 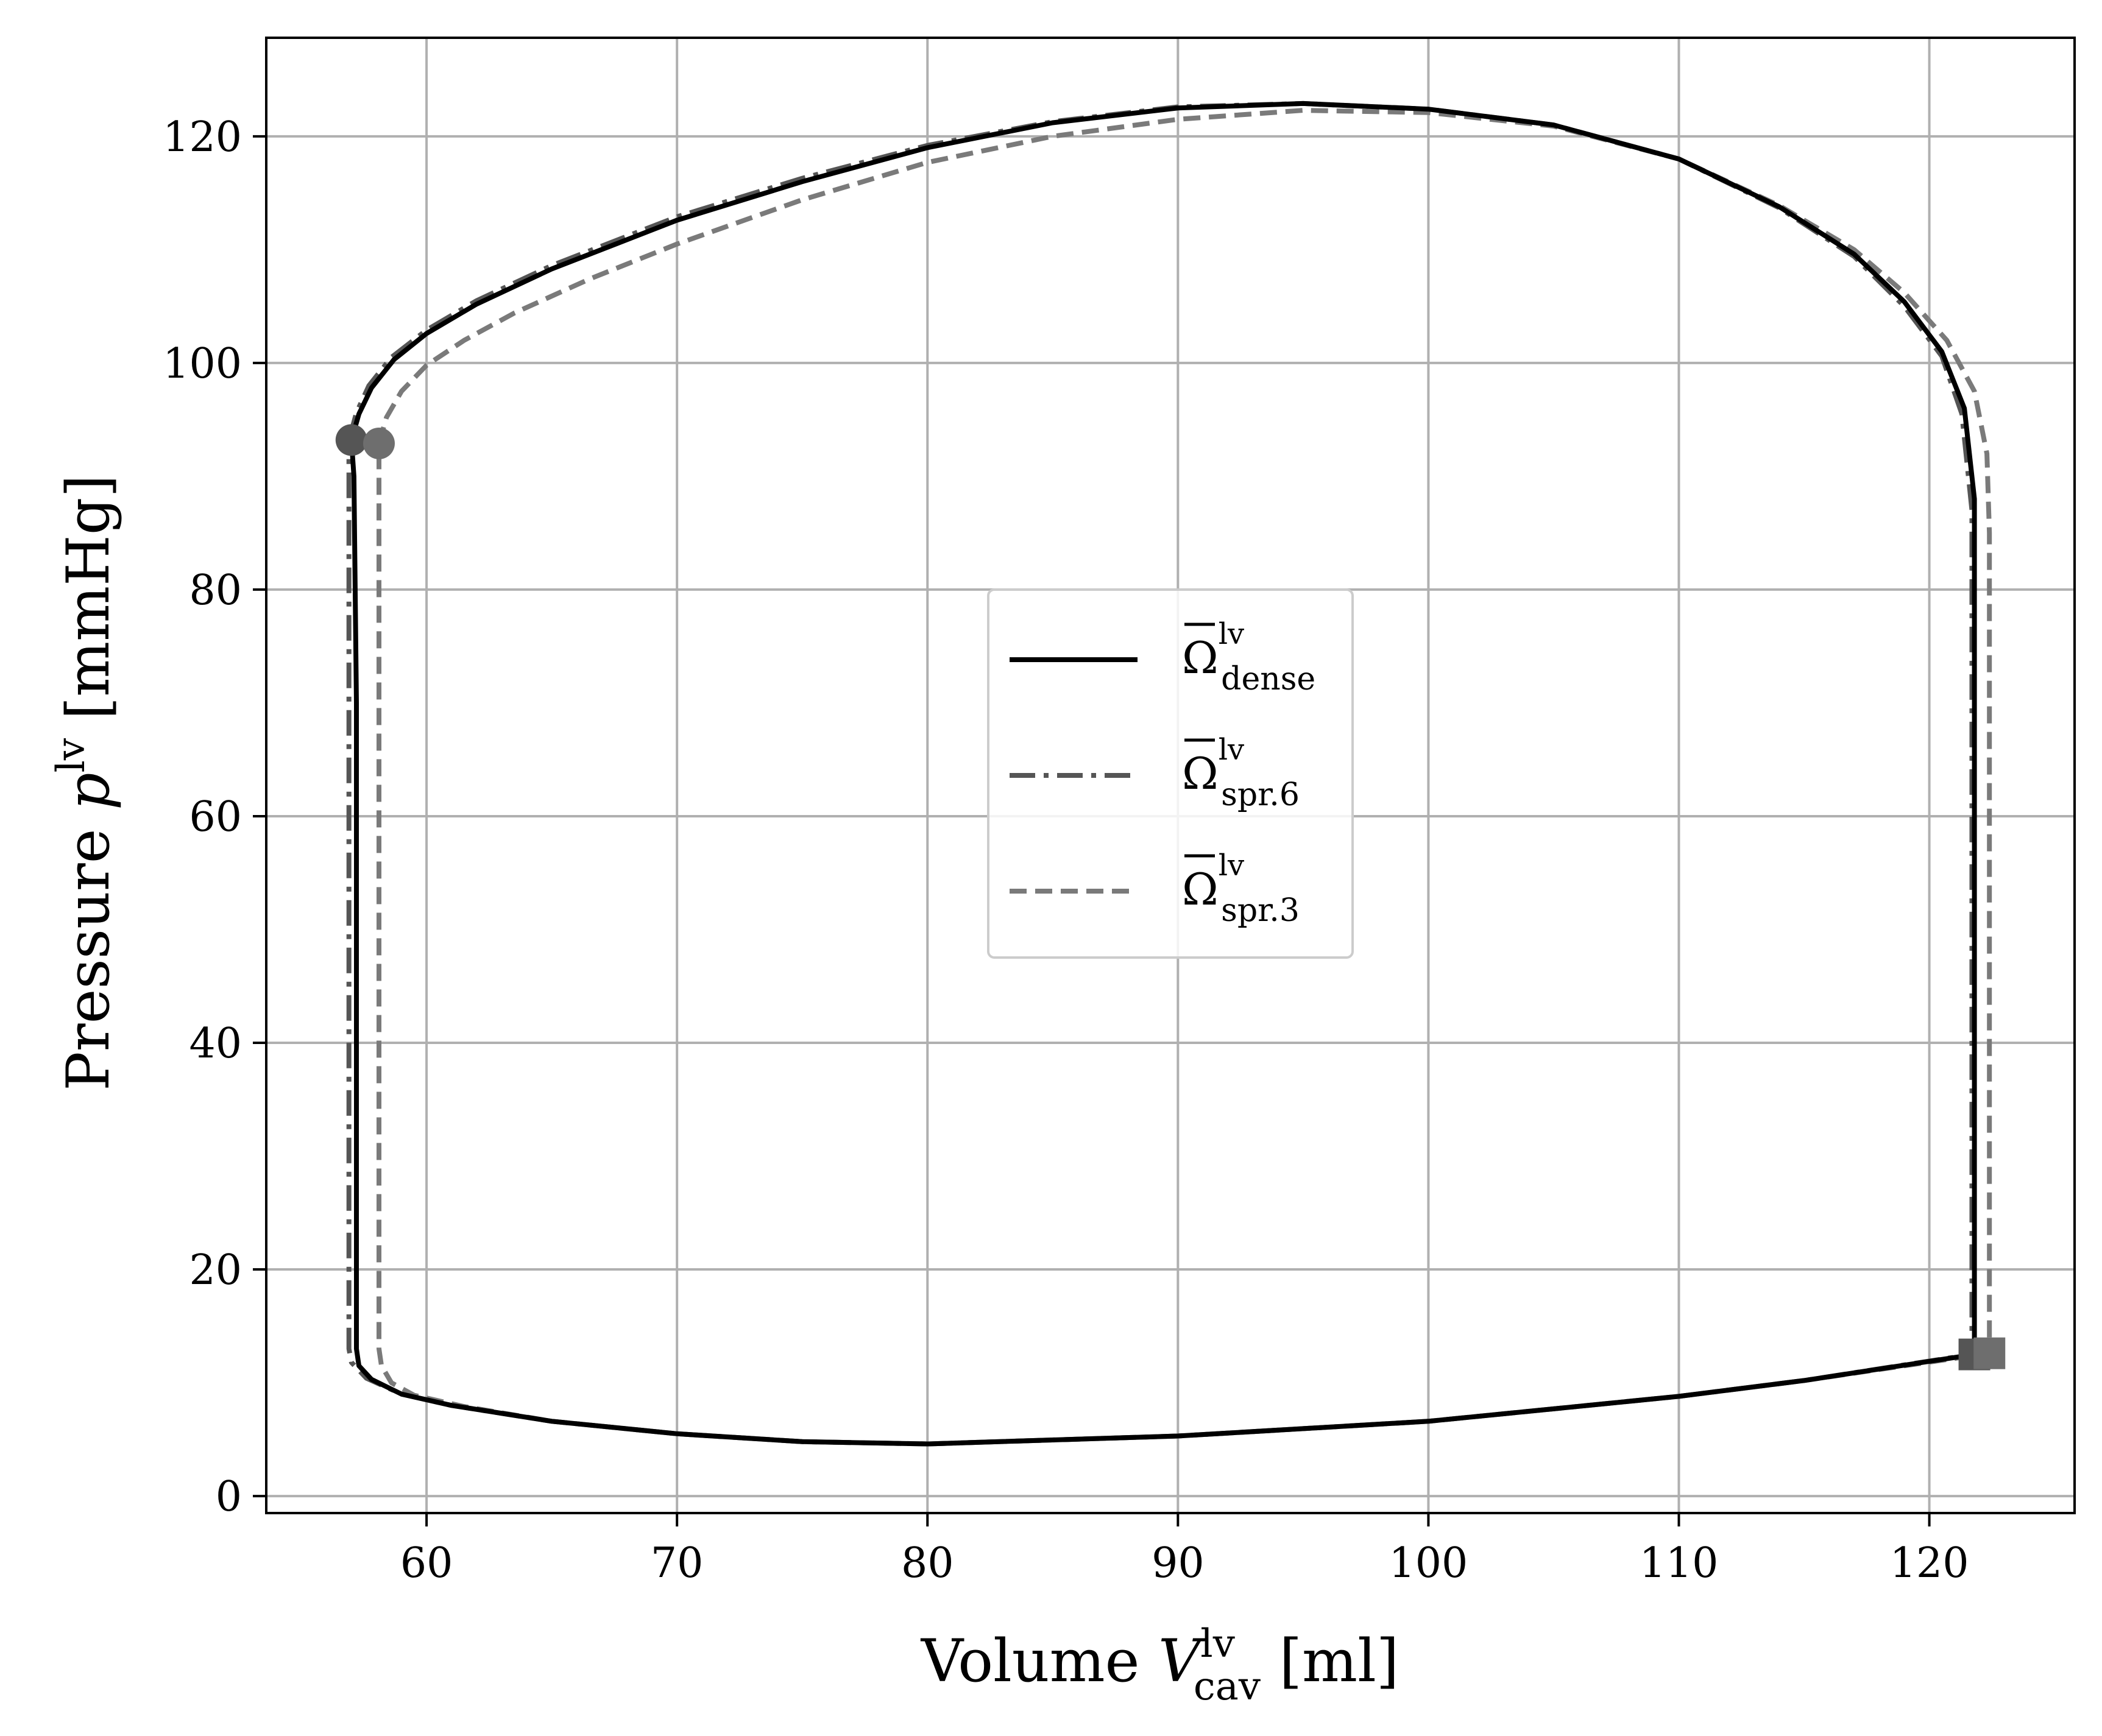 I want to click on x-tick-label-70: 70, so click(x=677, y=1563).